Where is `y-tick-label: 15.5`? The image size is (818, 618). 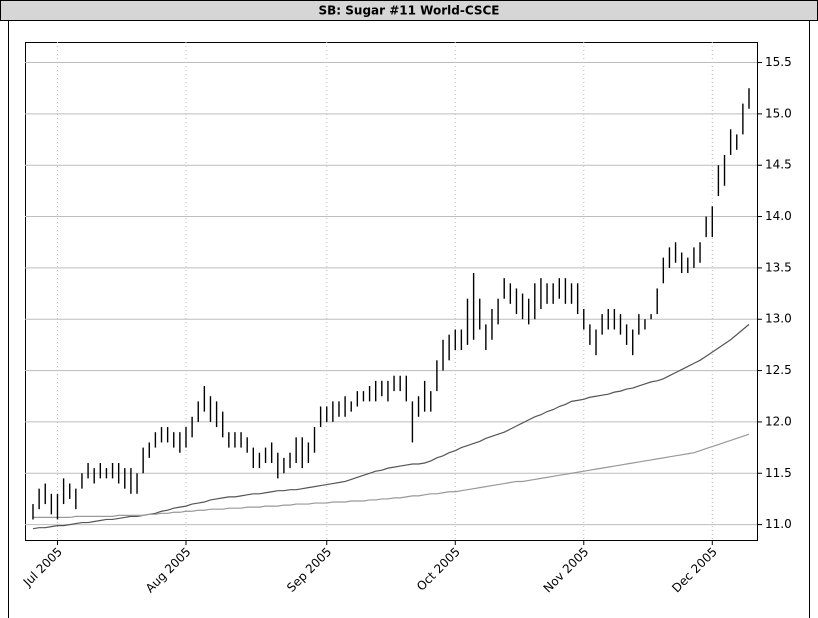
y-tick-label: 15.5 is located at coordinates (778, 62).